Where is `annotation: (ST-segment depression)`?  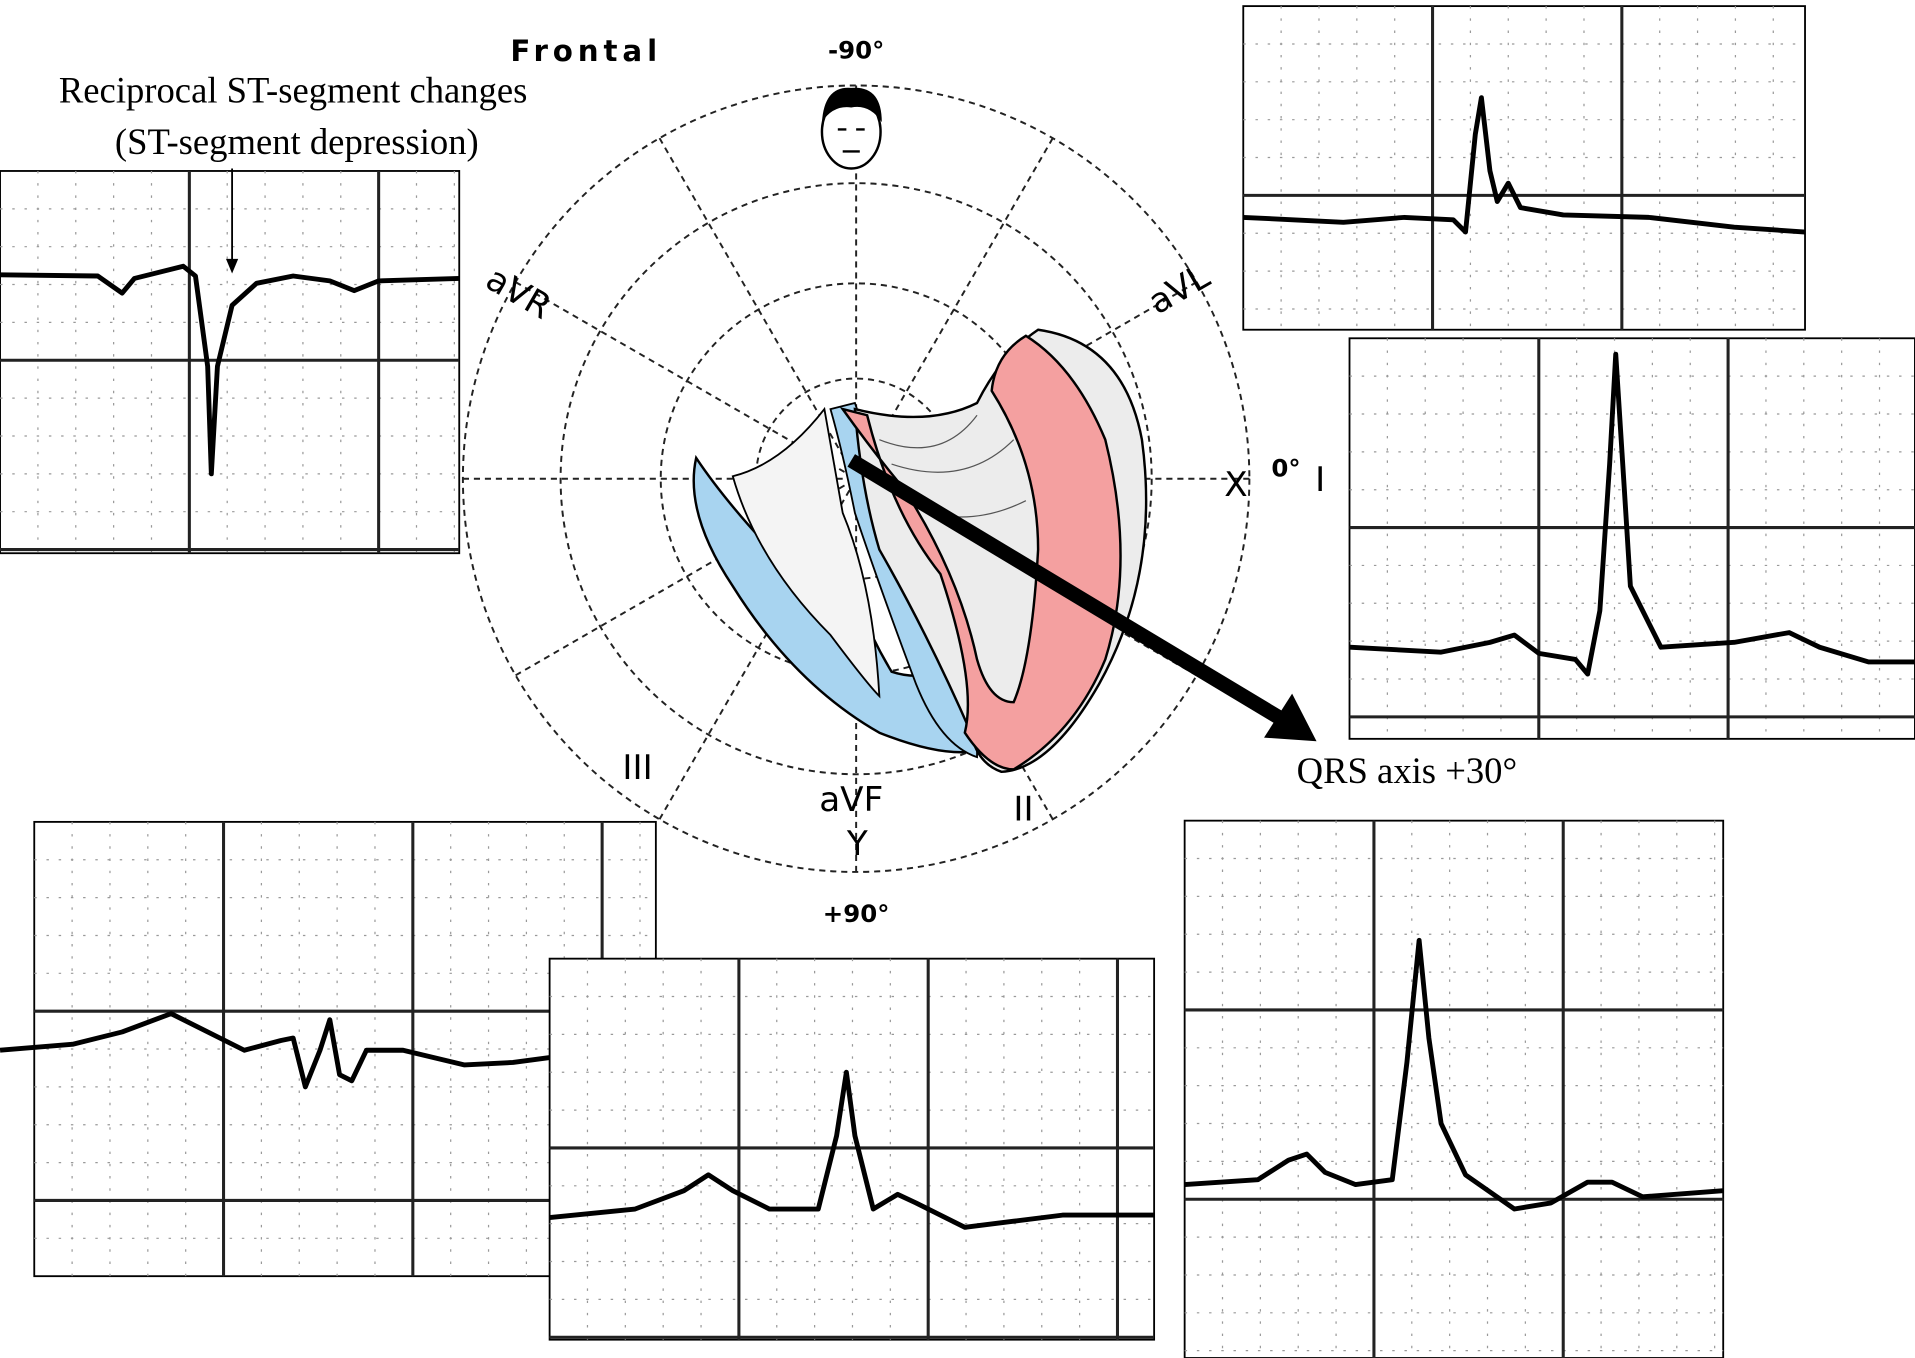
annotation: (ST-segment depression) is located at coordinates (297, 141).